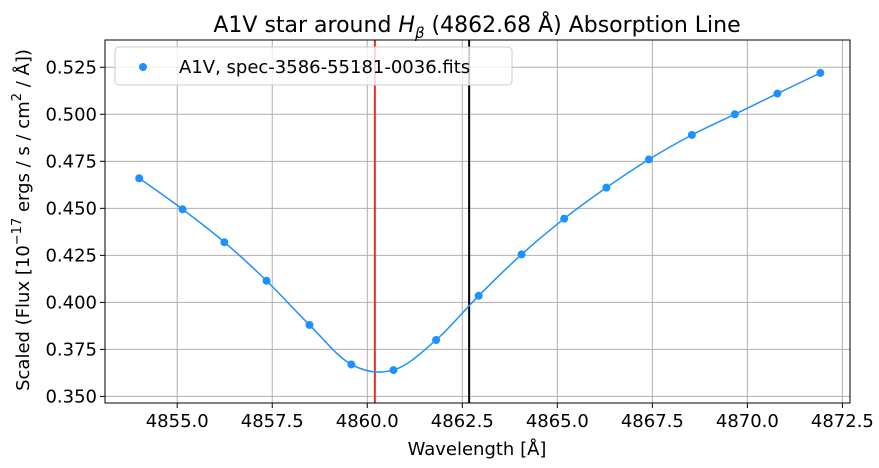 Image resolution: width=879 pixels, height=468 pixels. What do you see at coordinates (177, 421) in the screenshot?
I see `x-tick-label: 4855.0` at bounding box center [177, 421].